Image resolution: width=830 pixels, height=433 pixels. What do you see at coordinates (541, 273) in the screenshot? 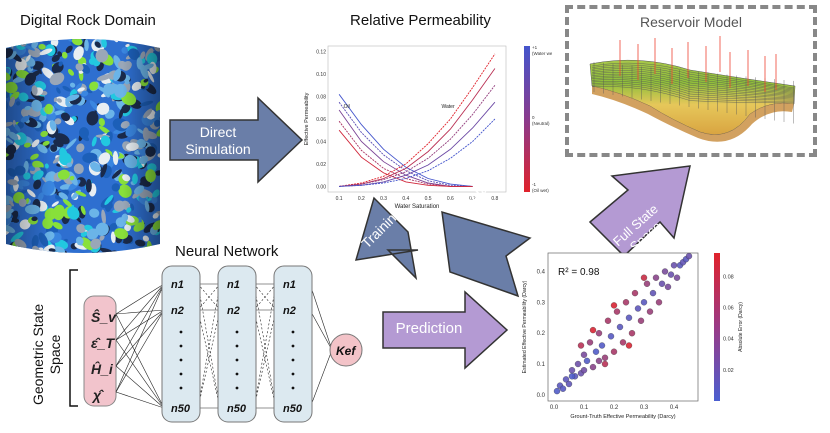
I see `scatter-ytick: 0.4` at bounding box center [541, 273].